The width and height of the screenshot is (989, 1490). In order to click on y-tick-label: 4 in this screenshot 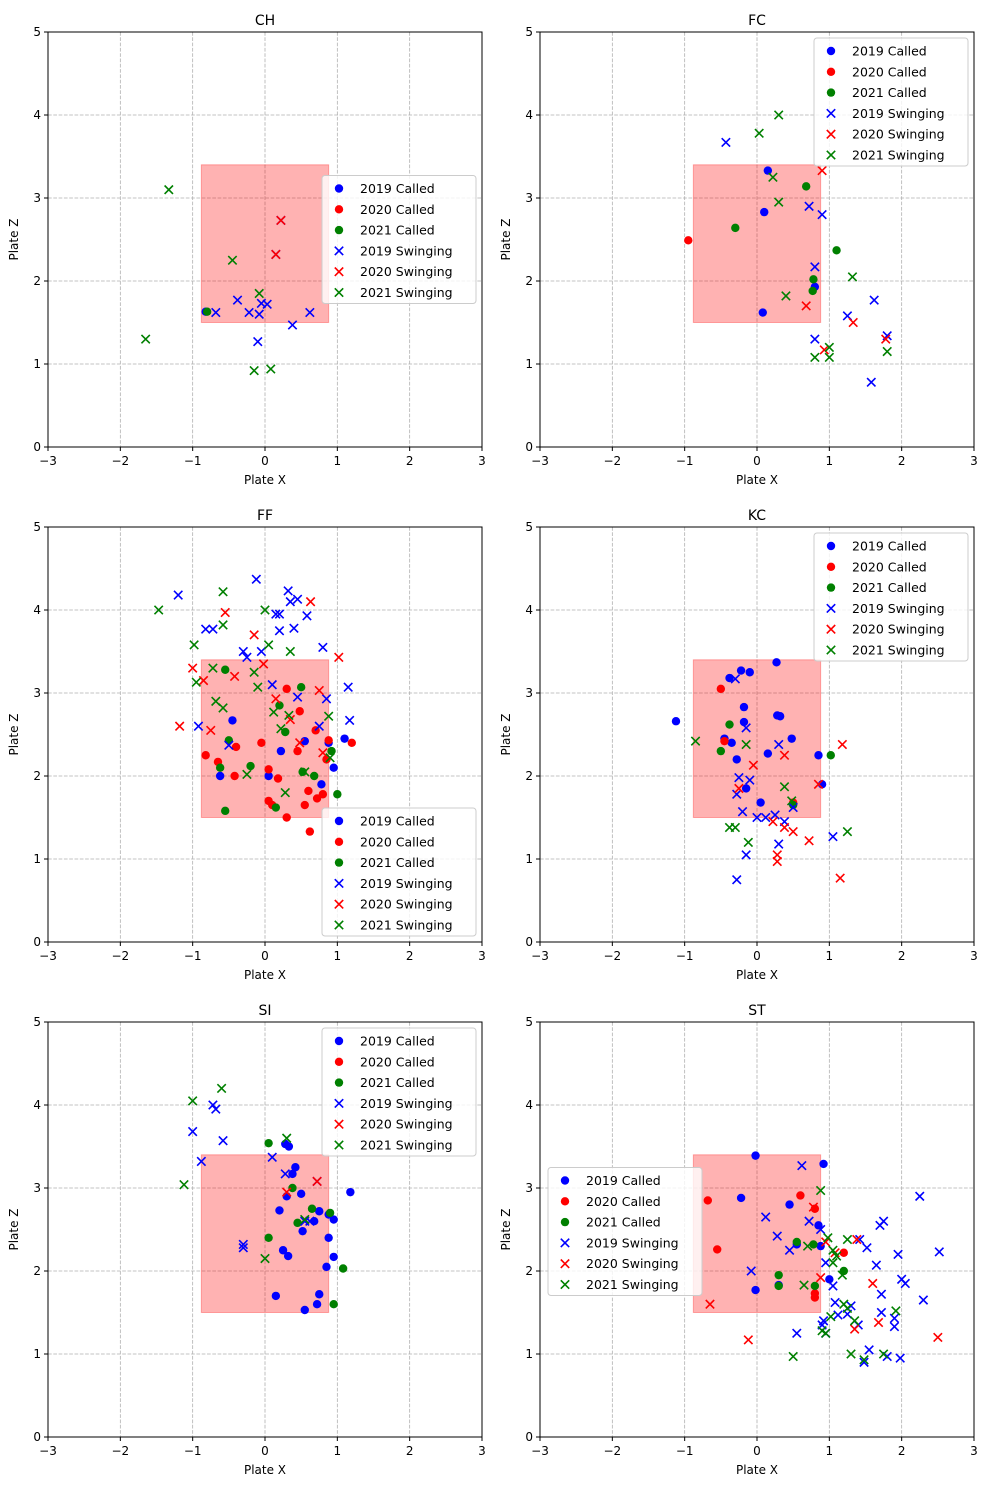, I will do `click(529, 610)`.